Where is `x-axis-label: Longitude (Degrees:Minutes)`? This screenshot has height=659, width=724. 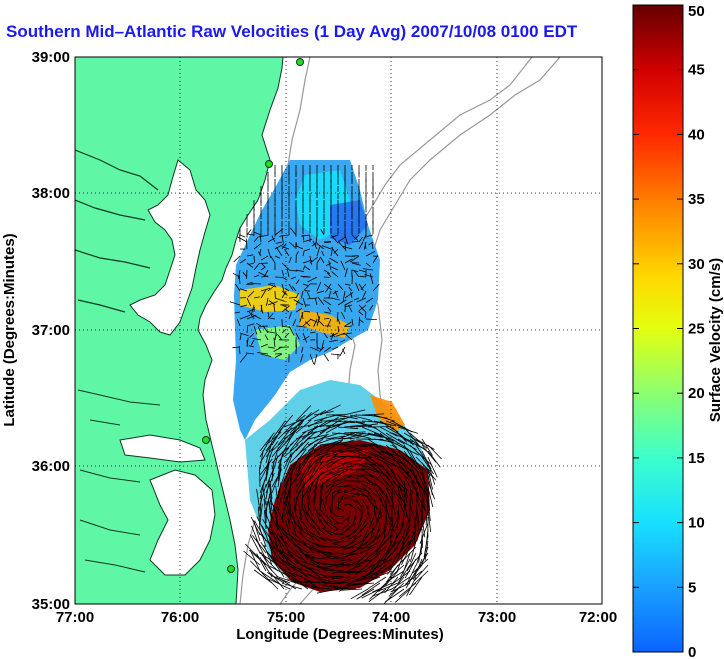
x-axis-label: Longitude (Degrees:Minutes) is located at coordinates (340, 634).